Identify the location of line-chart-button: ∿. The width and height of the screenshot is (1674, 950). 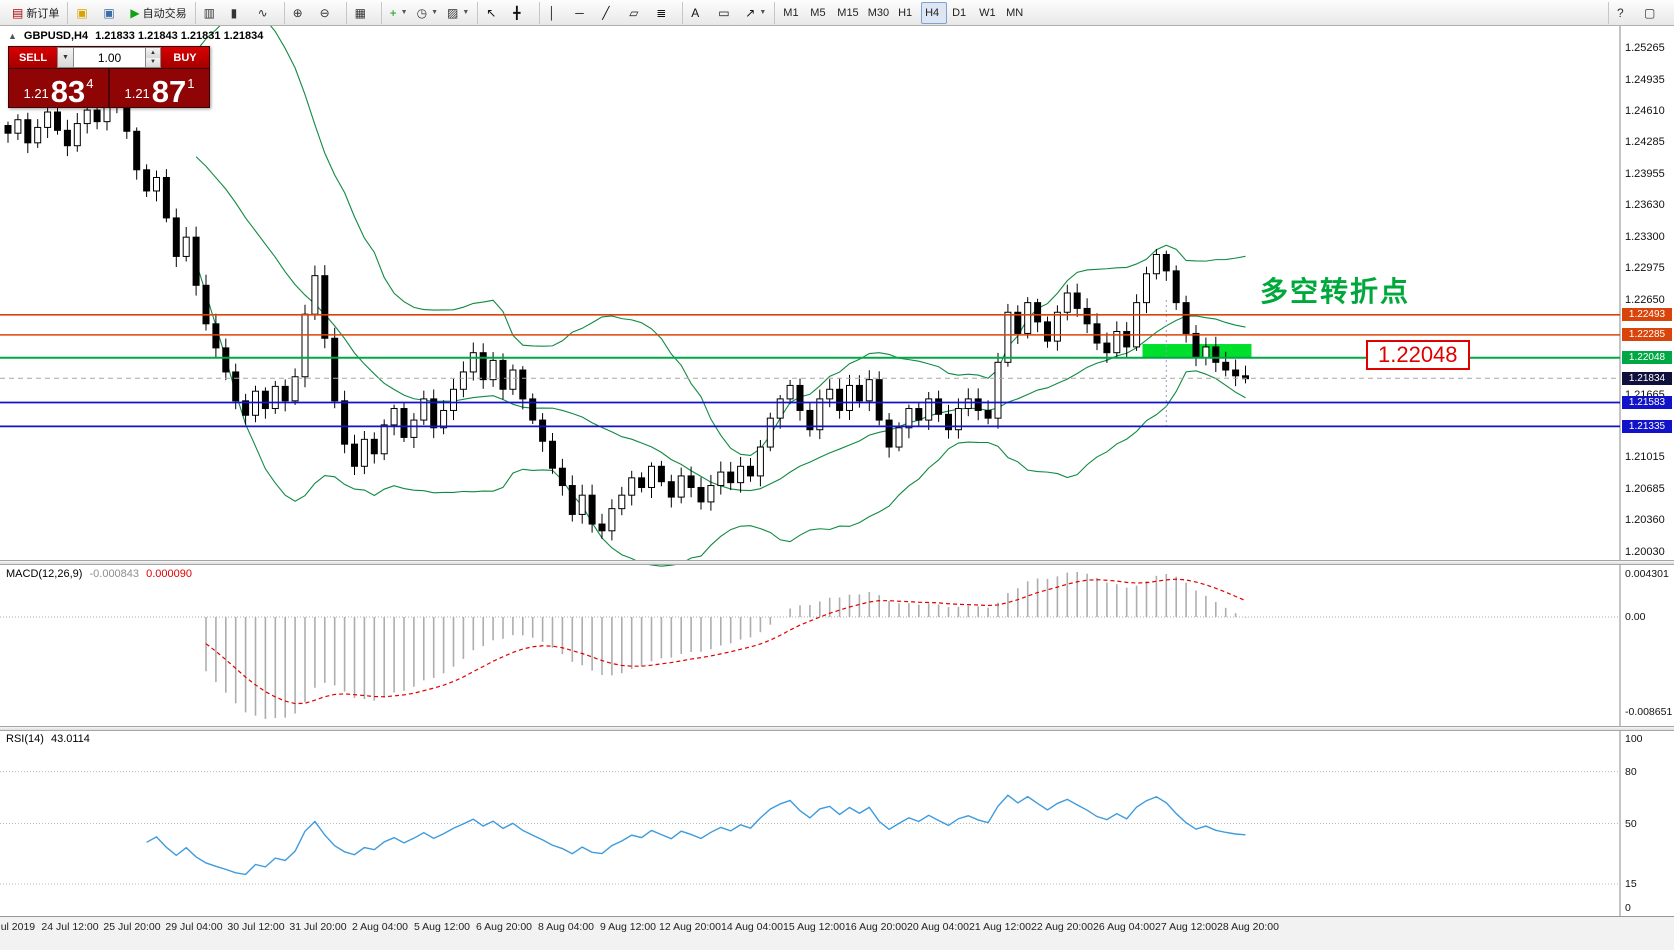
(267, 13).